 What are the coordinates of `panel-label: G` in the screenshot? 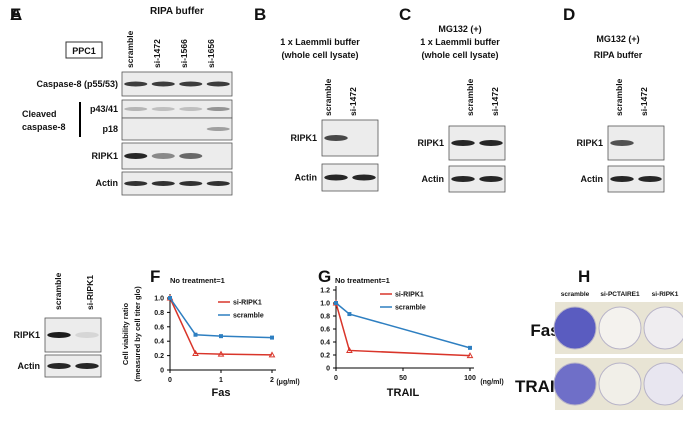 It's located at (324, 276).